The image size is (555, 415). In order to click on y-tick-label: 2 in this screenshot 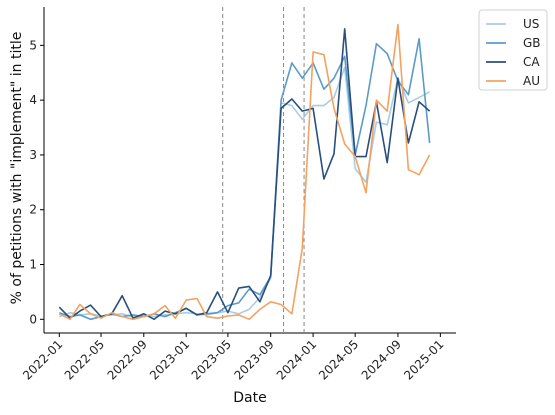, I will do `click(33, 210)`.